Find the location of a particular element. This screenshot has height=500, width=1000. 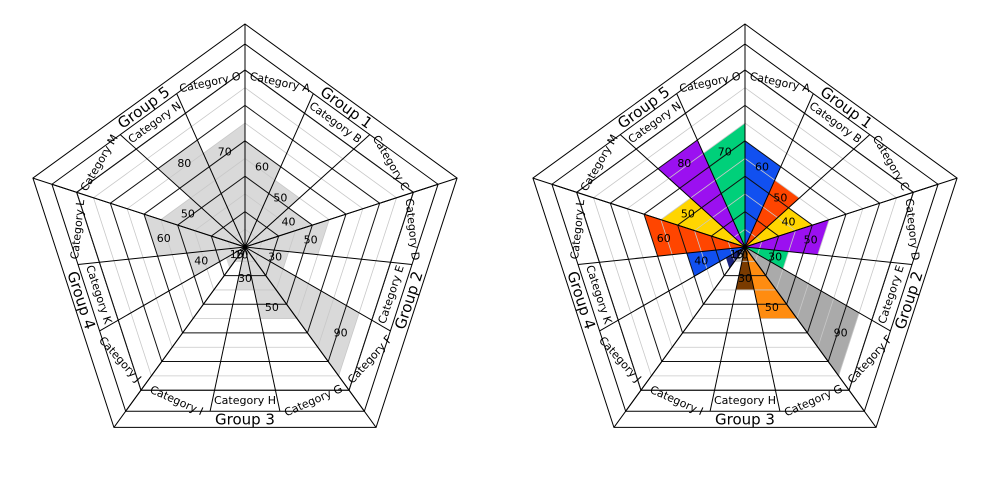

value-label: 10 is located at coordinates (741, 255).